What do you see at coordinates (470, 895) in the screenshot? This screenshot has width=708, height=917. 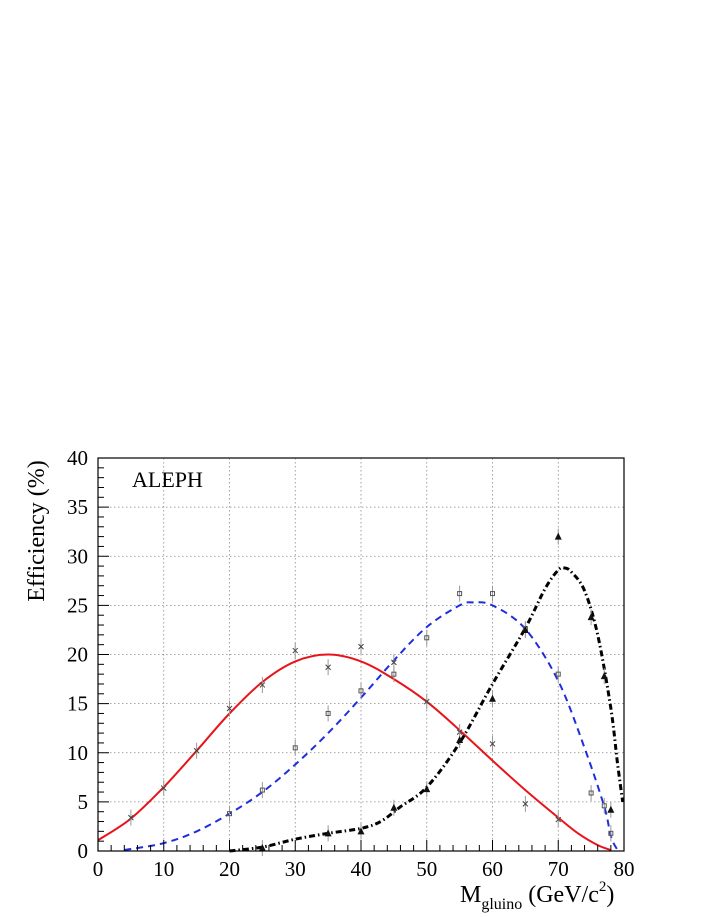 I see `x-axis-title-main: M` at bounding box center [470, 895].